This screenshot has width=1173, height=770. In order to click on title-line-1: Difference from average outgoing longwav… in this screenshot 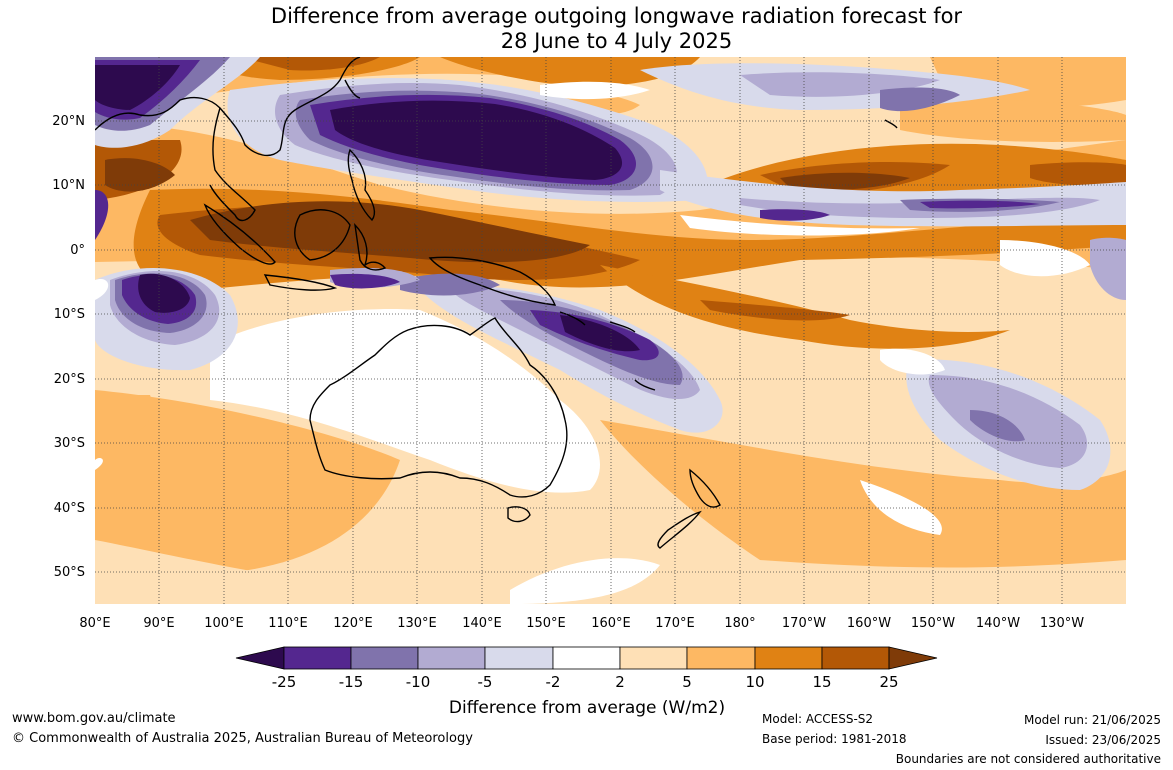, I will do `click(616, 16)`.